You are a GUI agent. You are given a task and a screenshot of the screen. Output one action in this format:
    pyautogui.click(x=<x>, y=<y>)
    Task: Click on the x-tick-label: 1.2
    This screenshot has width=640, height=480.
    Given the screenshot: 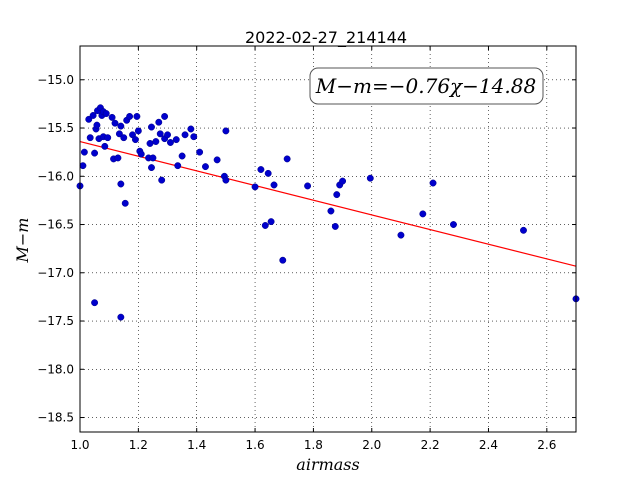 What is the action you would take?
    pyautogui.click(x=138, y=445)
    